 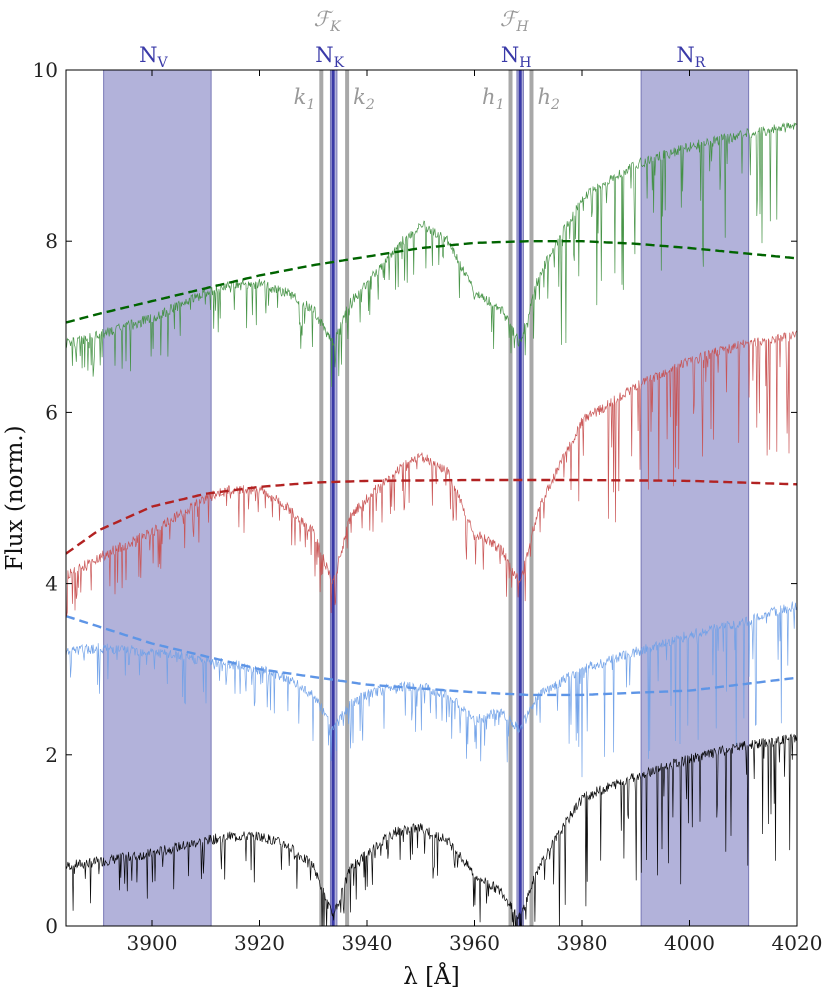 What do you see at coordinates (148, 55) in the screenshot?
I see `band-label-0-main: N` at bounding box center [148, 55].